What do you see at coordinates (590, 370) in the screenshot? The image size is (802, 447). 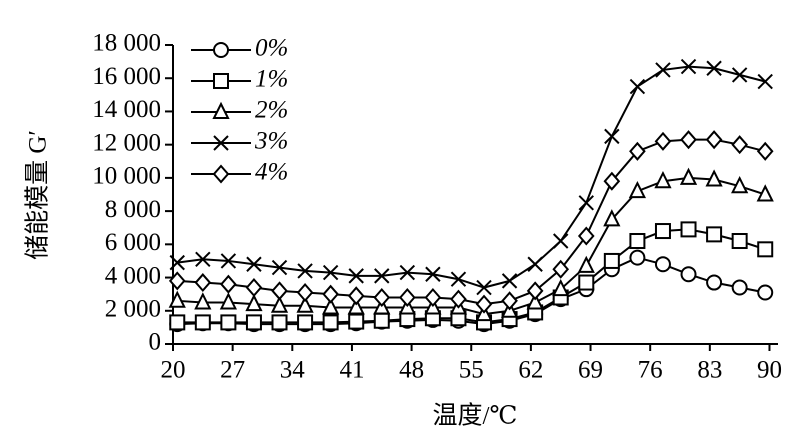 I see `x-tick-label: 69` at bounding box center [590, 370].